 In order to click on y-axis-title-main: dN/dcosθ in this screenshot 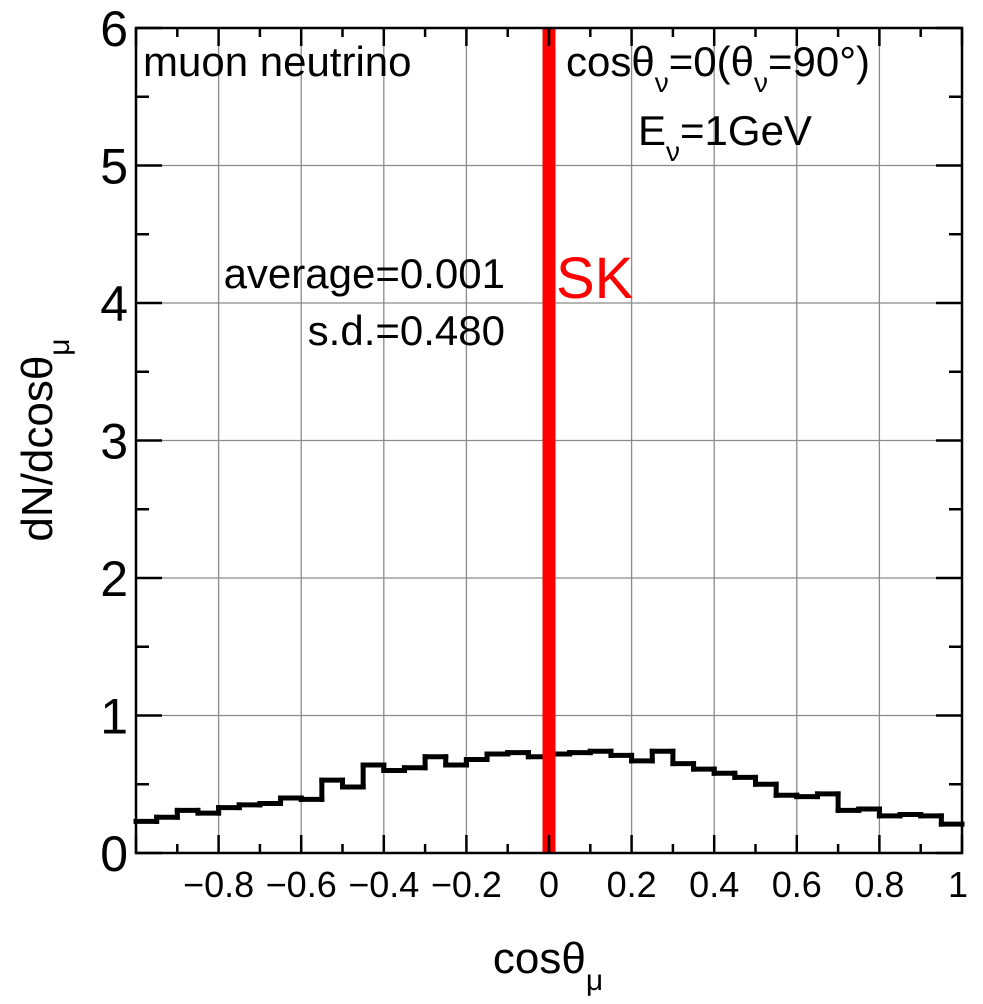, I will do `click(37, 449)`.